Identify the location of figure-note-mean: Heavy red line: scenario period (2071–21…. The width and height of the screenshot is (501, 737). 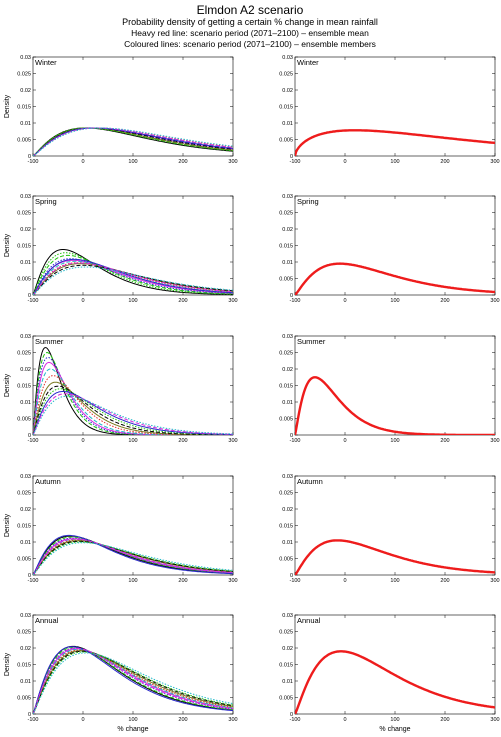
(250, 33).